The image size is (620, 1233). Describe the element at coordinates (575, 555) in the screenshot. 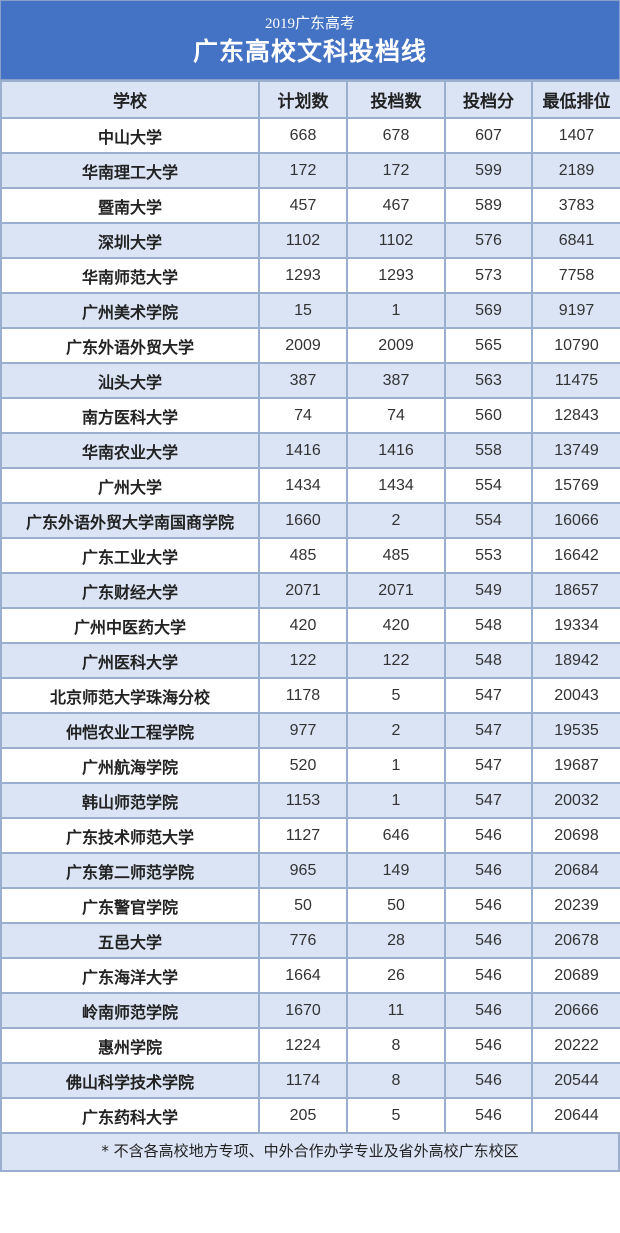

I see `value-cell: 16642` at that location.